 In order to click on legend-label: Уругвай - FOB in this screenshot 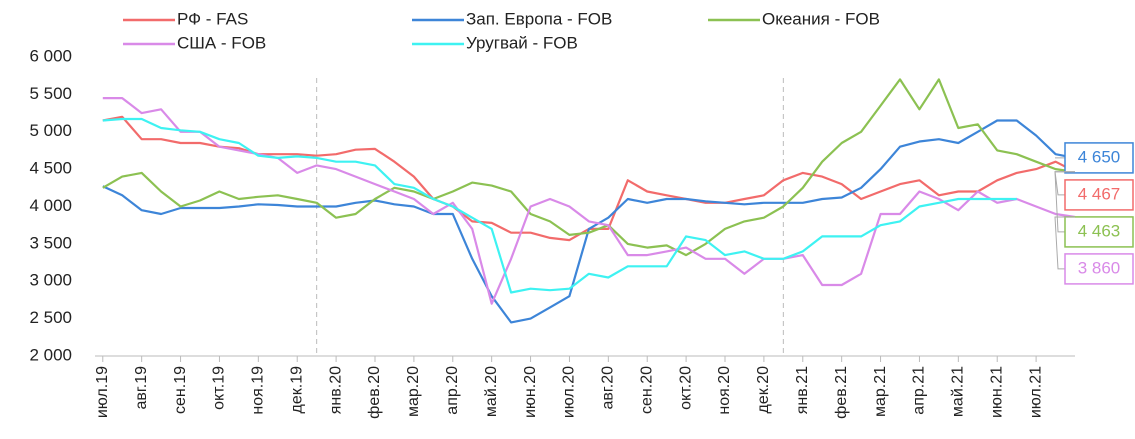, I will do `click(522, 42)`.